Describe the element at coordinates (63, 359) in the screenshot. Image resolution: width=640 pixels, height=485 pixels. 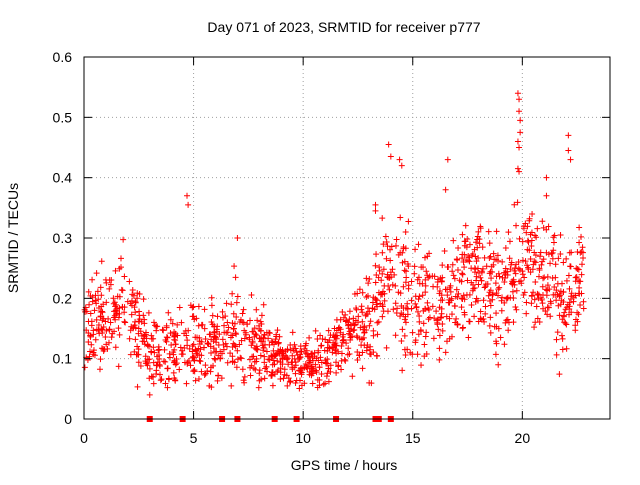
I see `y-tick-label: 0.1` at that location.